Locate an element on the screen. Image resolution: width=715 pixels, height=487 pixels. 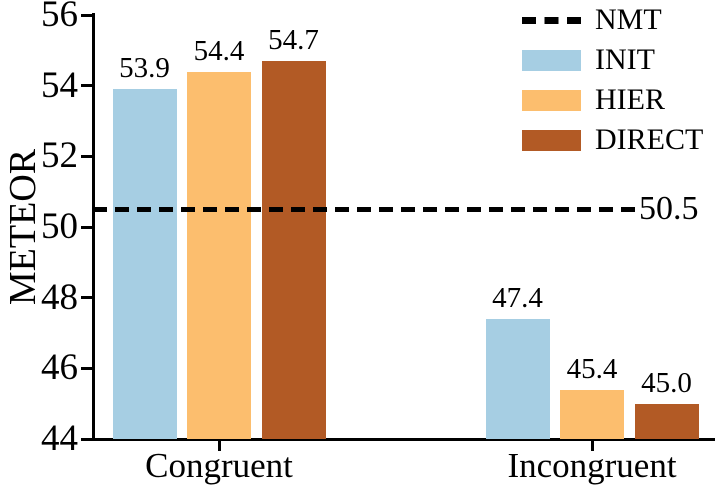
legend-item-init: INIT is located at coordinates (612, 60).